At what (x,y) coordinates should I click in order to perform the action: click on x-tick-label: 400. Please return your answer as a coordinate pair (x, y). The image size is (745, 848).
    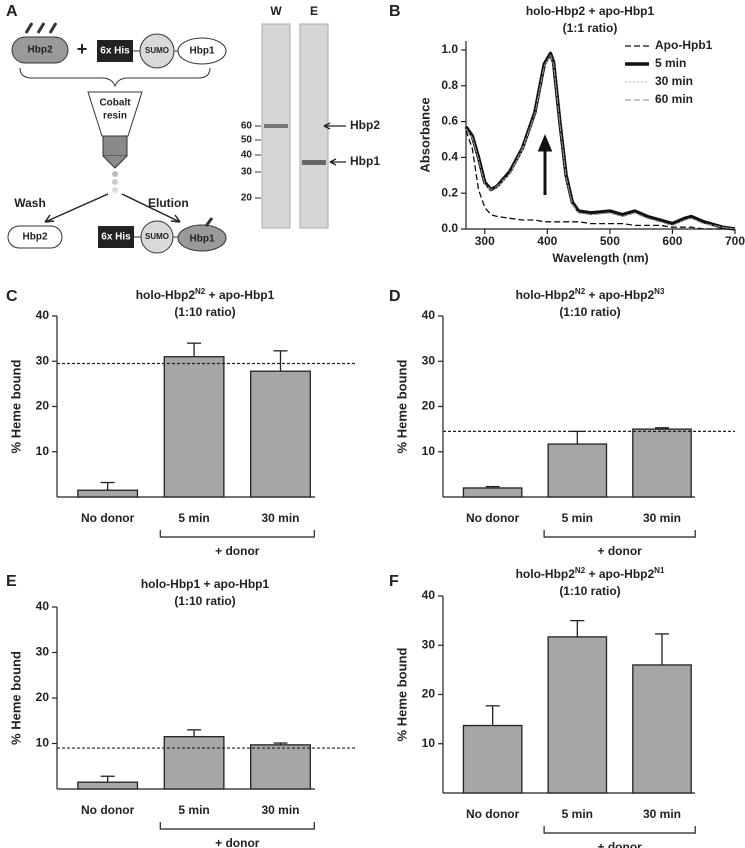
    Looking at the image, I should click on (547, 241).